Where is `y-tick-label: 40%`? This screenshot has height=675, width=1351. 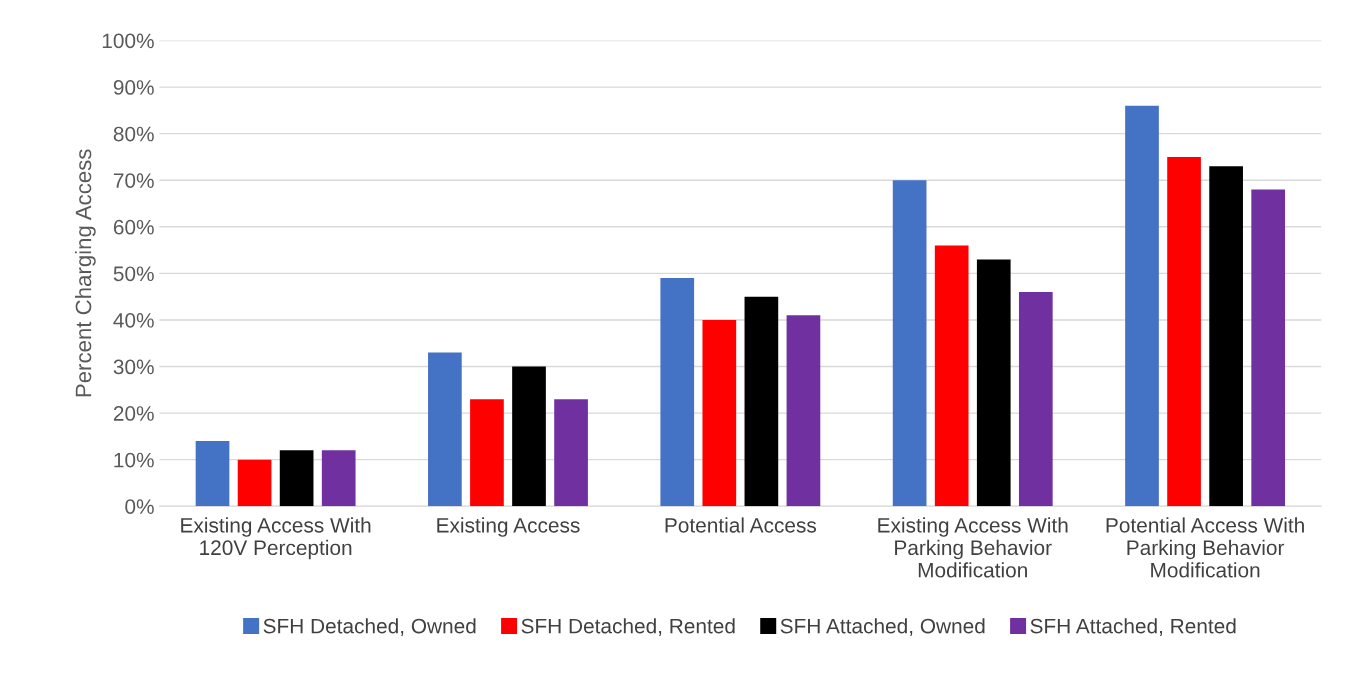
y-tick-label: 40% is located at coordinates (133, 320).